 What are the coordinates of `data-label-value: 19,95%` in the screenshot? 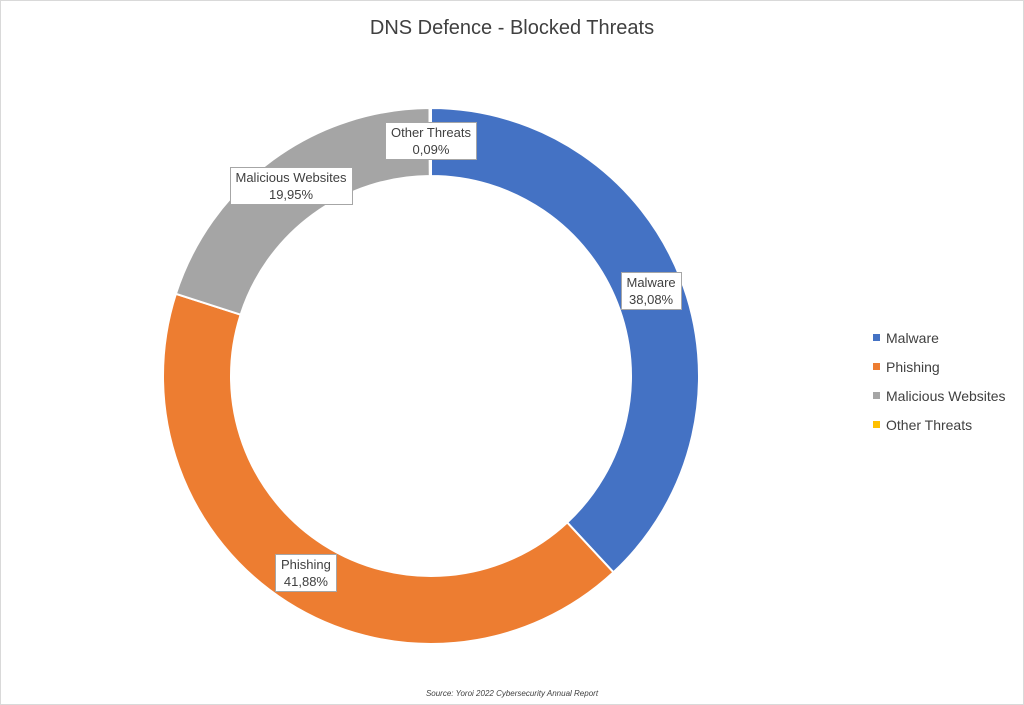 It's located at (291, 194).